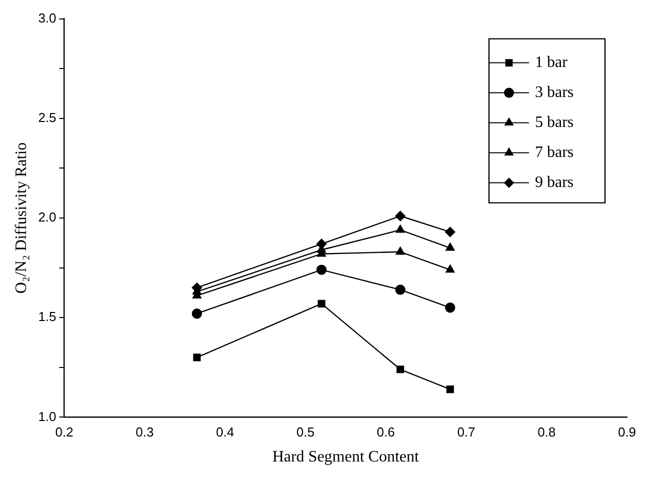  What do you see at coordinates (64, 432) in the screenshot?
I see `x-tick-label: 0.2` at bounding box center [64, 432].